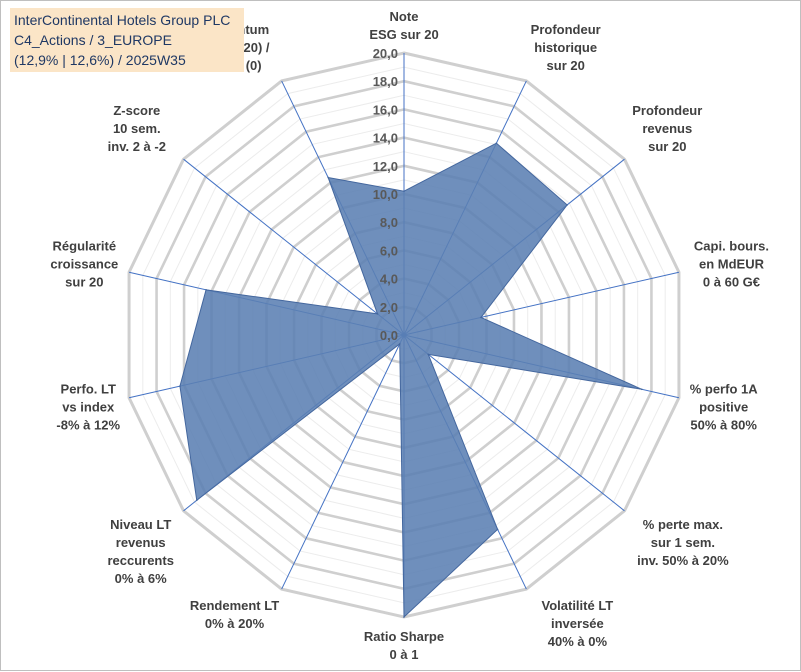 This screenshot has width=801, height=672. What do you see at coordinates (683, 524) in the screenshot?
I see `axis-label-line: % perte max.` at bounding box center [683, 524].